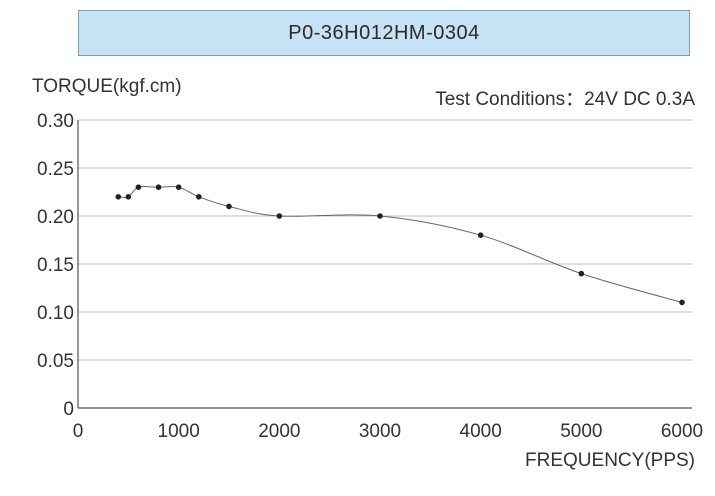 This screenshot has width=715, height=496. I want to click on y-tick-label: 0.05, so click(55, 361).